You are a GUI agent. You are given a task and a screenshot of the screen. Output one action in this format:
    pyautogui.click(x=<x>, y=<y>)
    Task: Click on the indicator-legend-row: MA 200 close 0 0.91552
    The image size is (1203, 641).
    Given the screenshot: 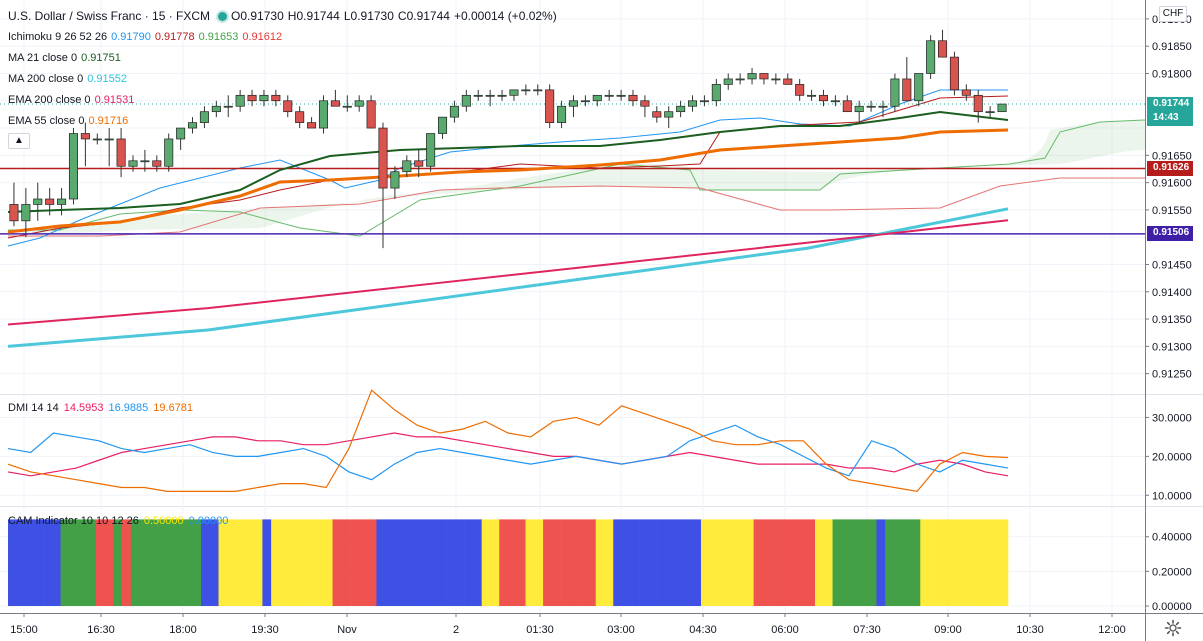 What is the action you would take?
    pyautogui.click(x=284, y=78)
    